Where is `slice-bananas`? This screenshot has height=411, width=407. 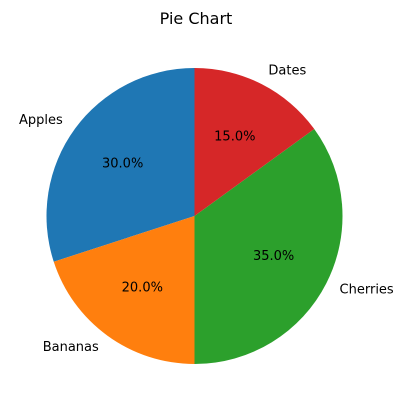
slice-bananas is located at coordinates (124, 290).